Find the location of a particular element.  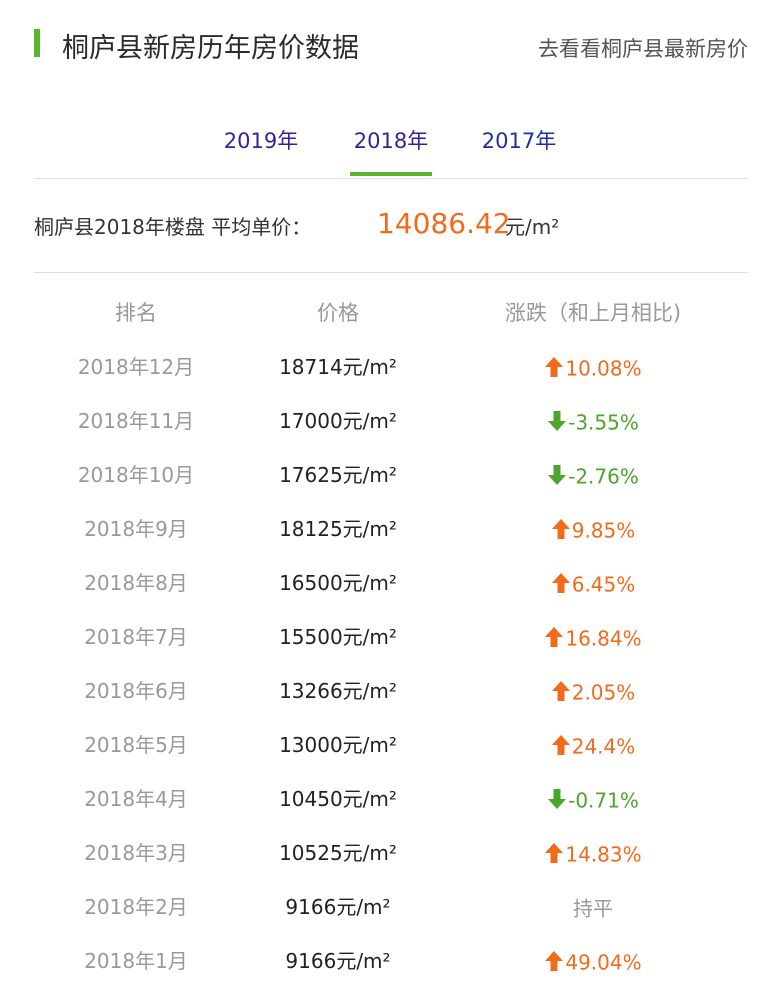

column-header-rank: 排名 is located at coordinates (136, 313).